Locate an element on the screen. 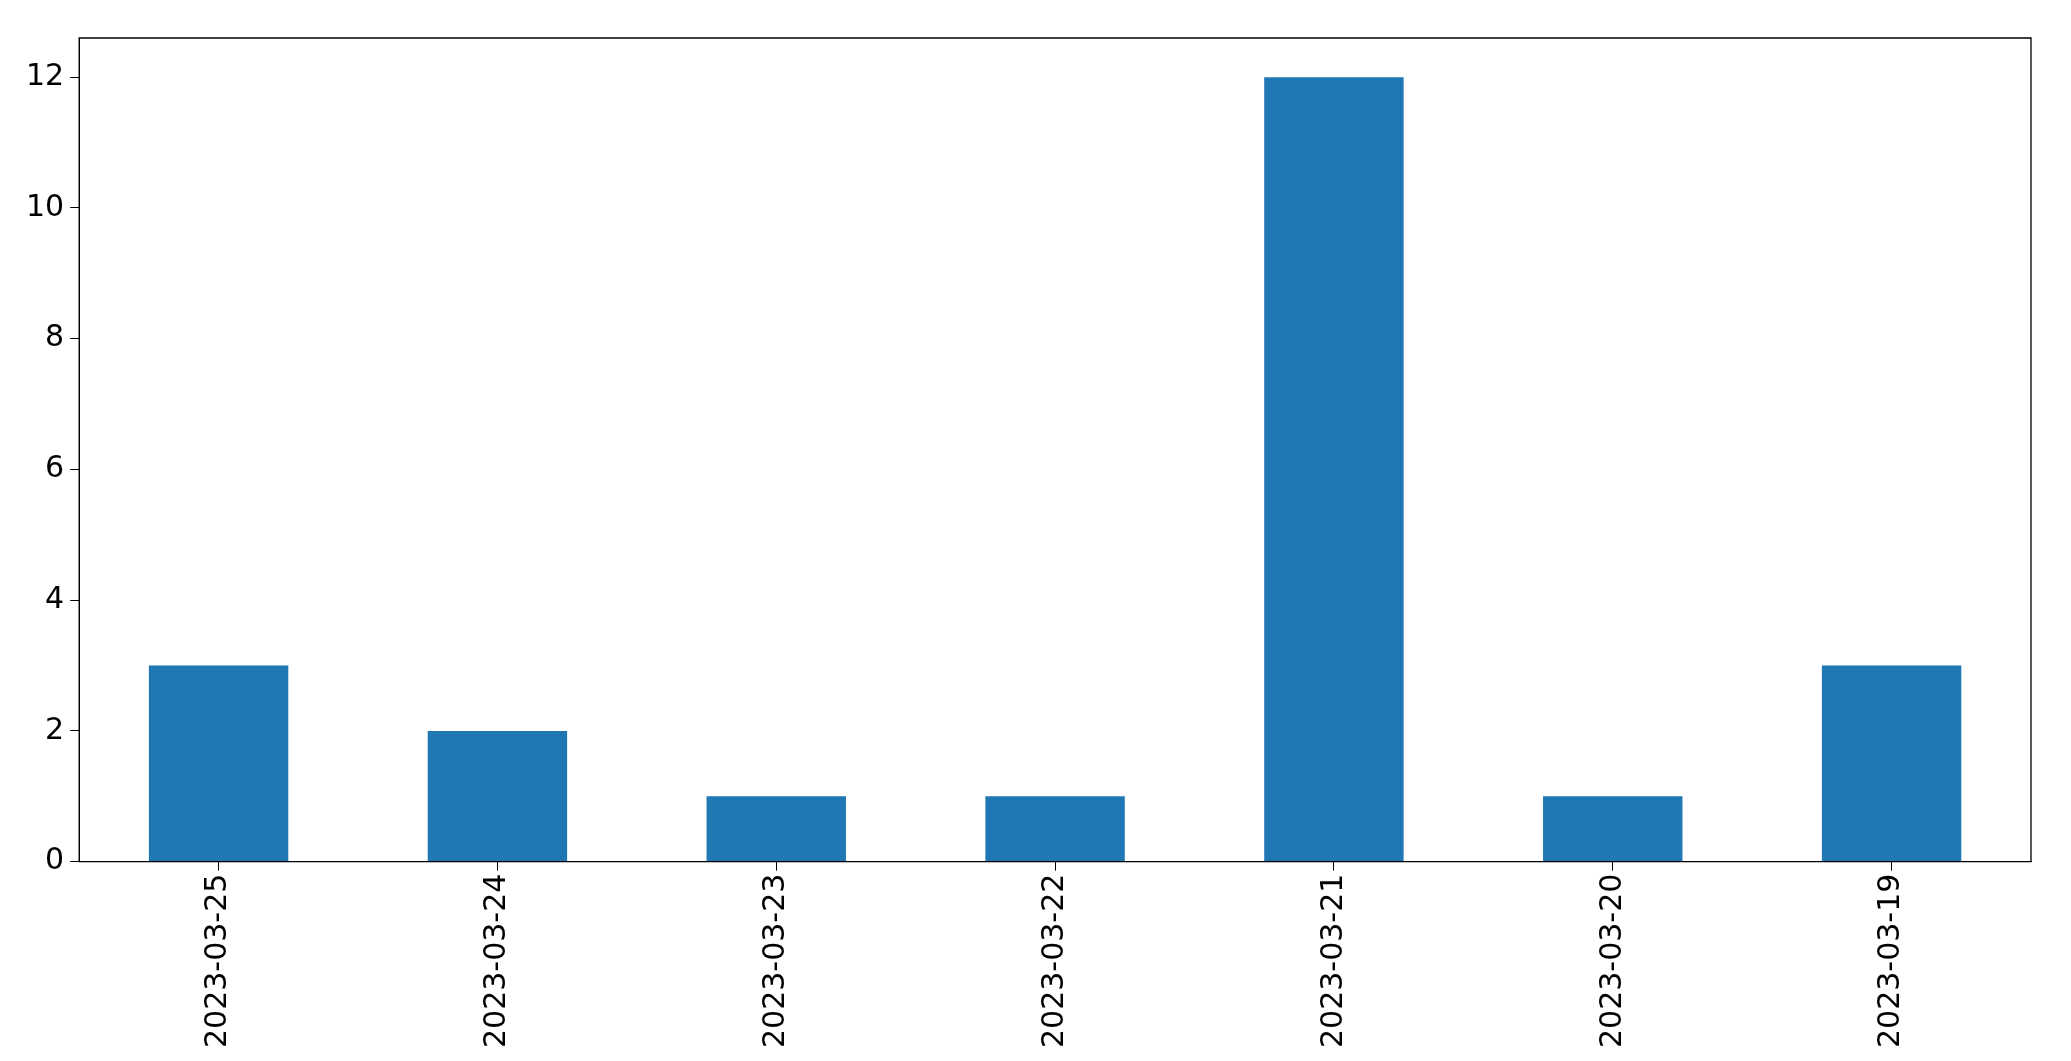  x-tick-label: 2023-03-20 is located at coordinates (1610, 961).